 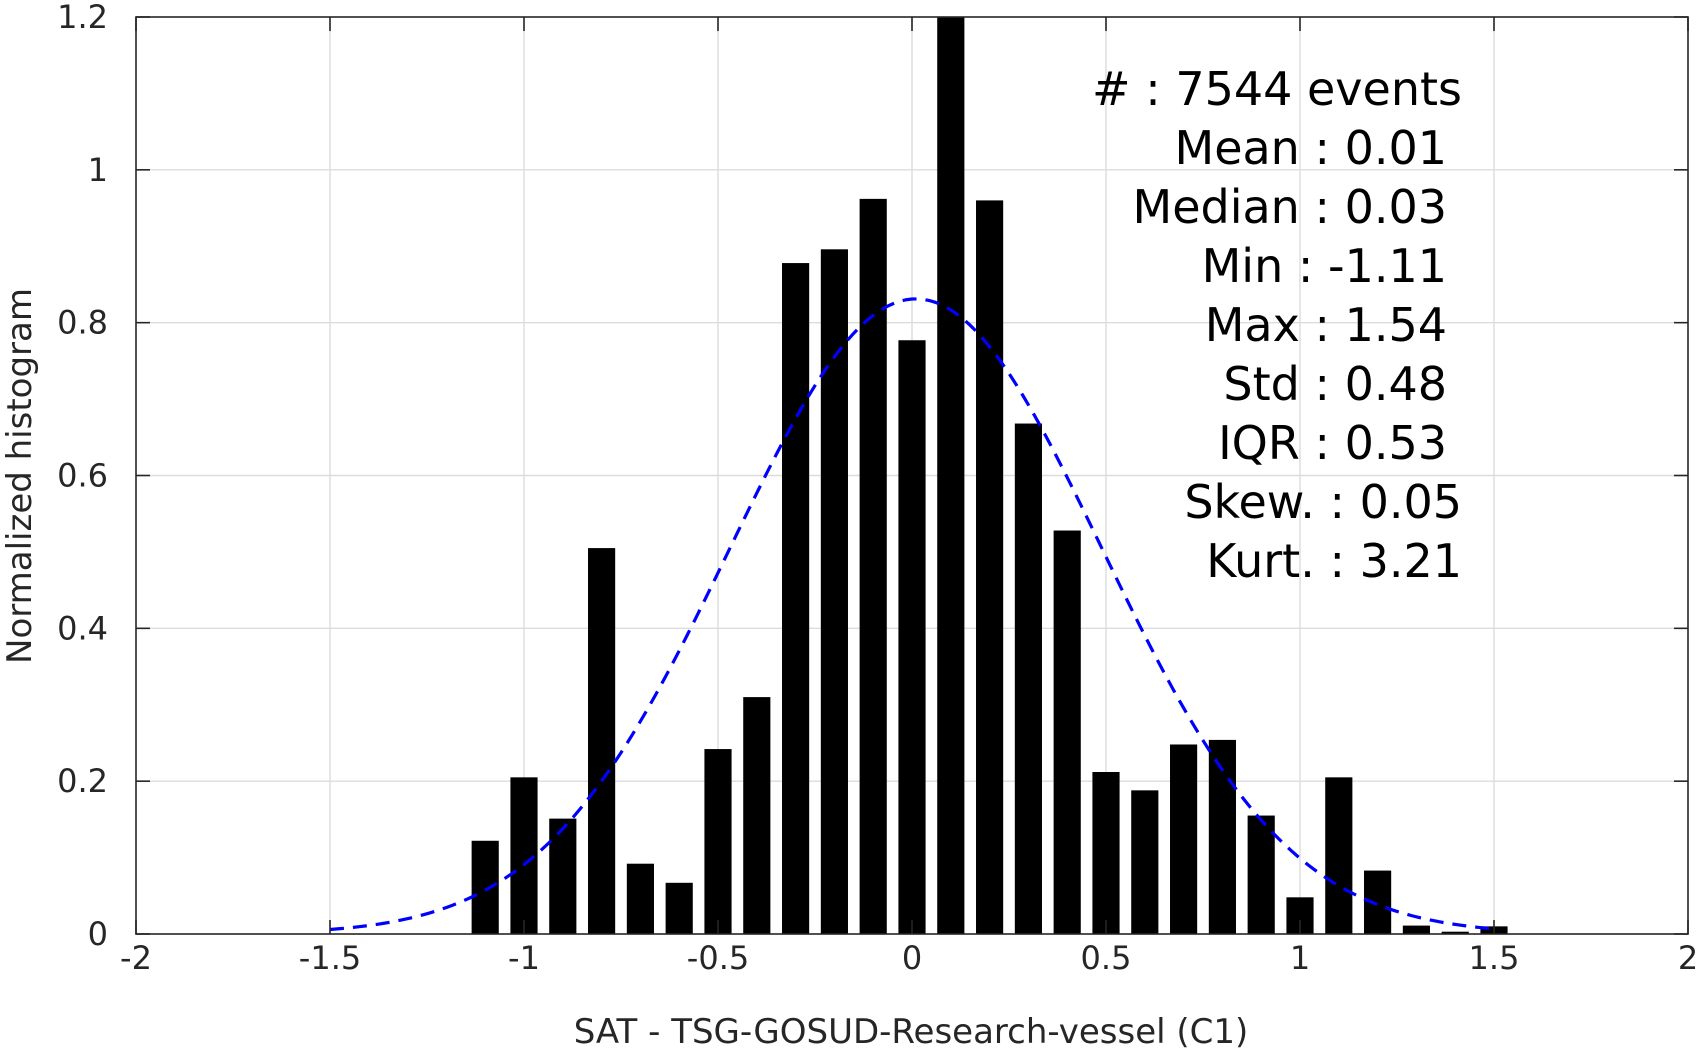 I want to click on y-tick-label: 0.8, so click(x=82, y=323).